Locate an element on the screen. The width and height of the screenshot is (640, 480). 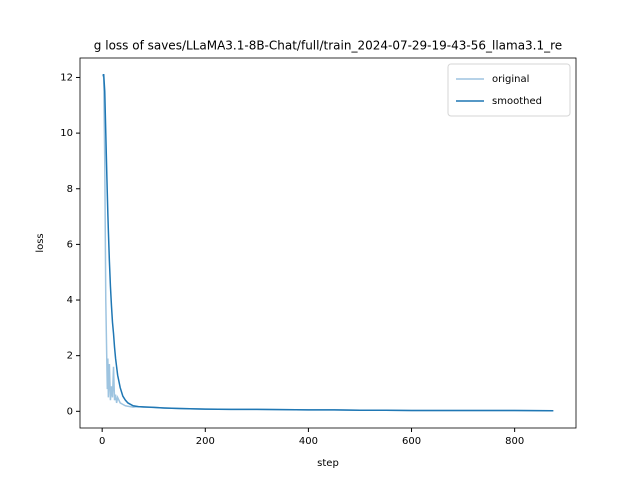
y-tick-label: 6 is located at coordinates (70, 244).